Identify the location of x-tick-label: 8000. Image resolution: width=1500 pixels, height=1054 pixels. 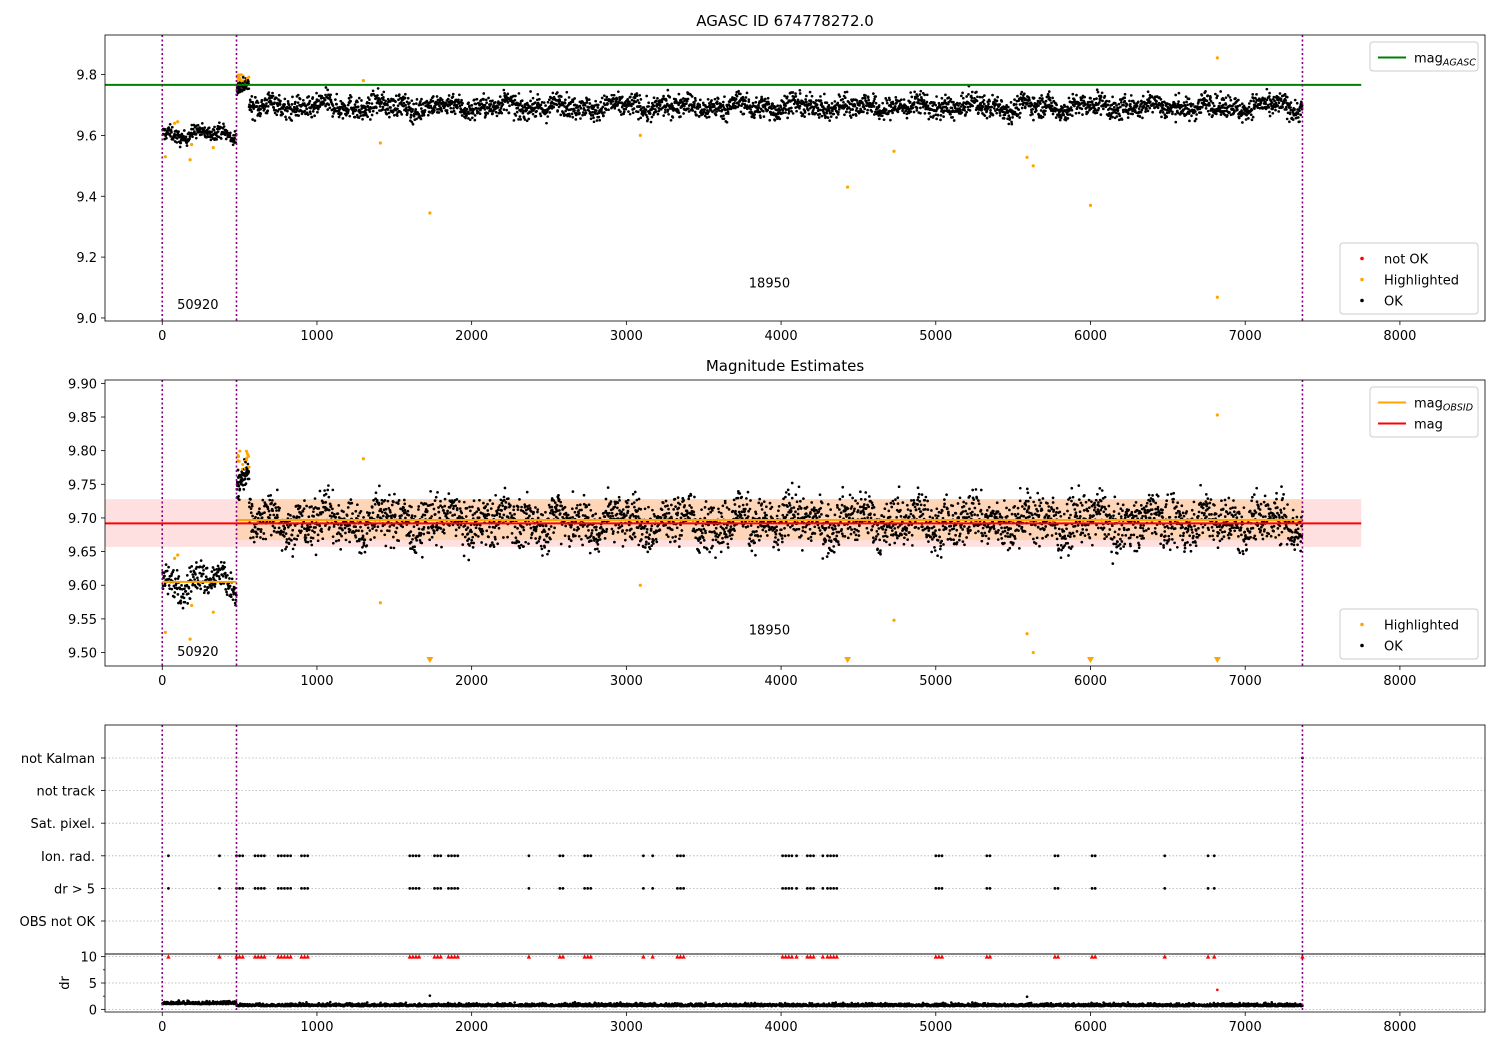
(1399, 336).